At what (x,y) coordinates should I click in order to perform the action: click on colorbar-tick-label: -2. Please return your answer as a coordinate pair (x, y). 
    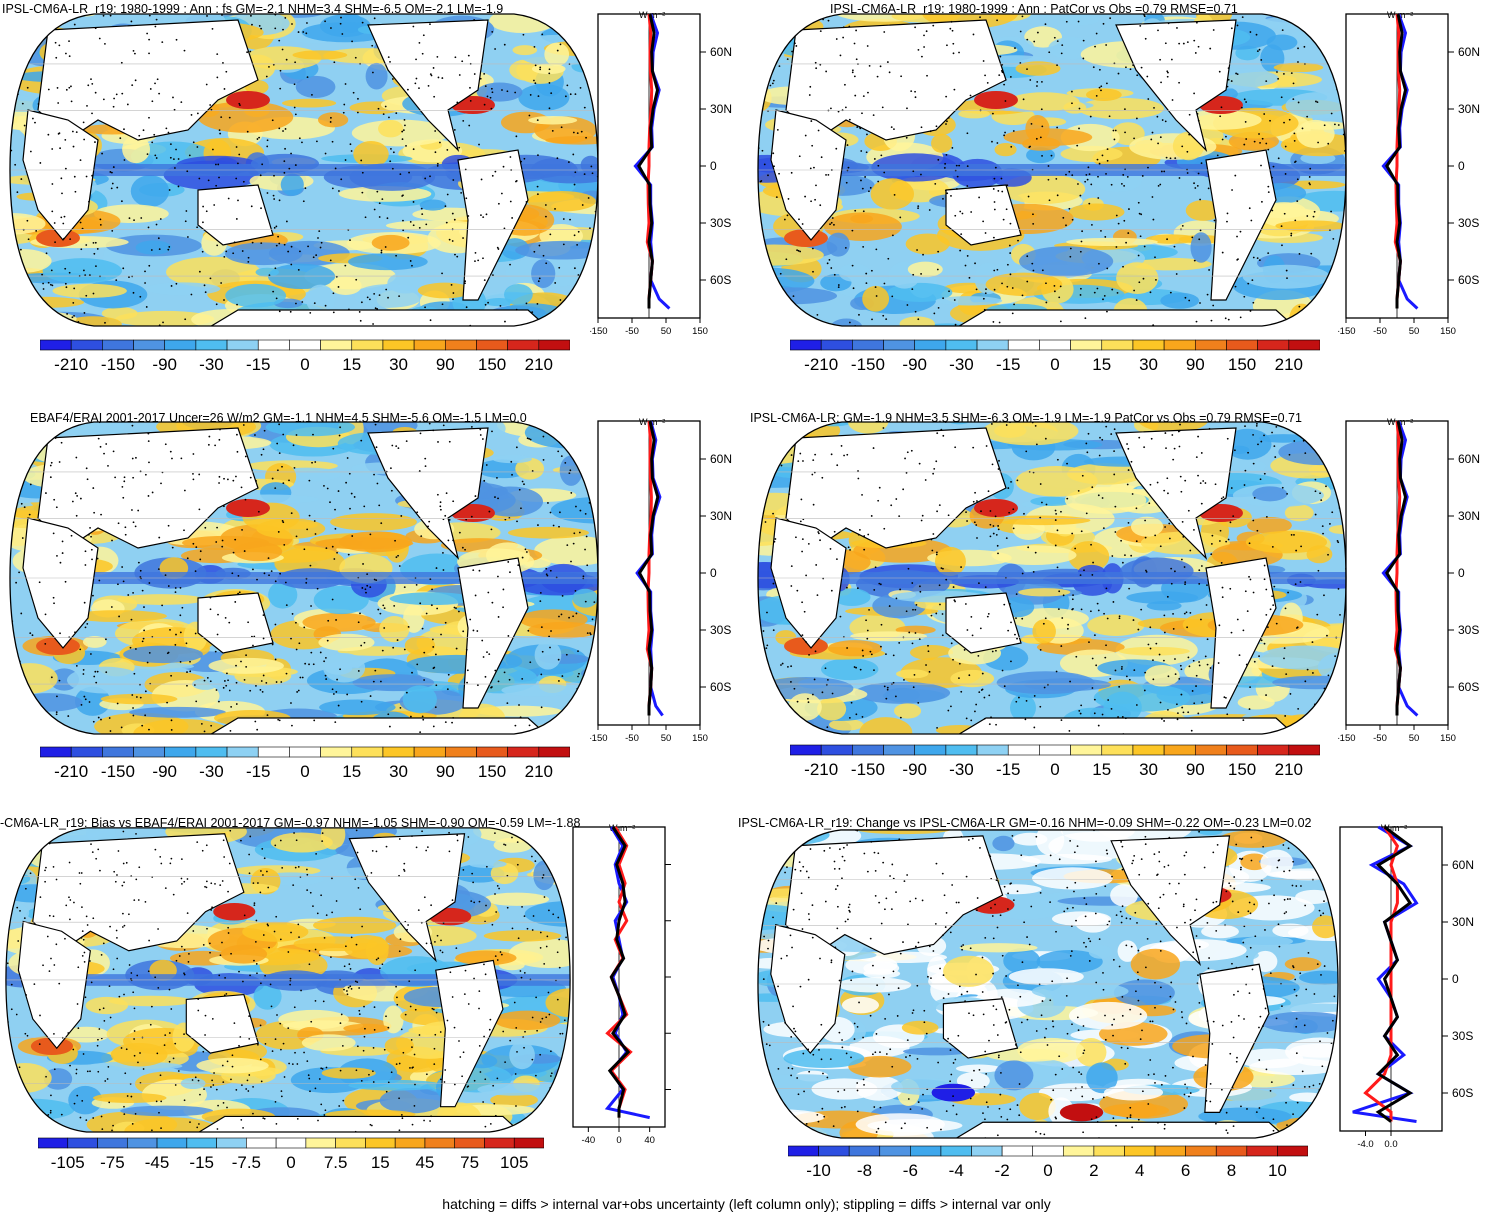
    Looking at the image, I should click on (1002, 1170).